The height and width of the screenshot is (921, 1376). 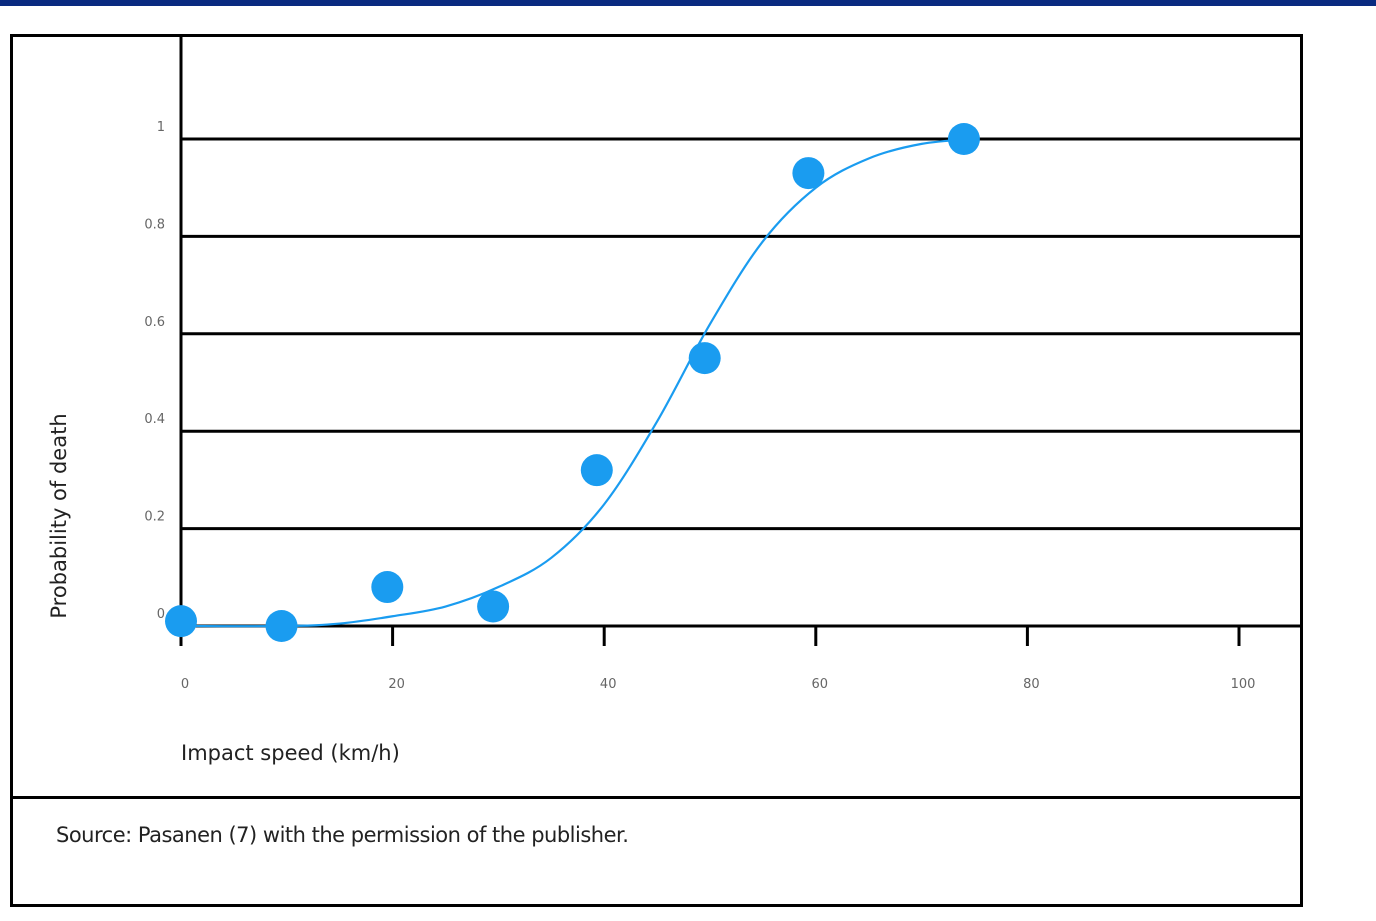 I want to click on y-axis-title: Probability of death, so click(x=59, y=515).